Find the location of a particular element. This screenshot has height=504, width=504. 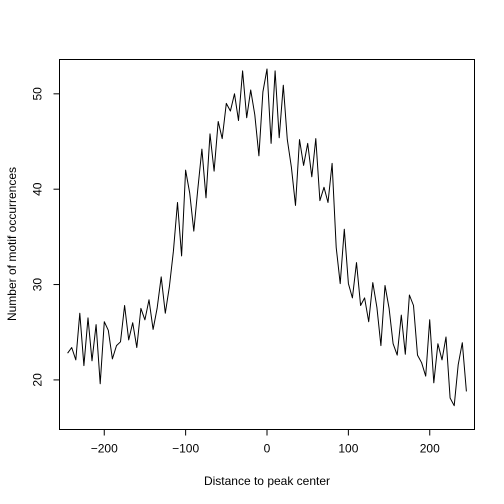

x-tick-label: −100 is located at coordinates (185, 449).